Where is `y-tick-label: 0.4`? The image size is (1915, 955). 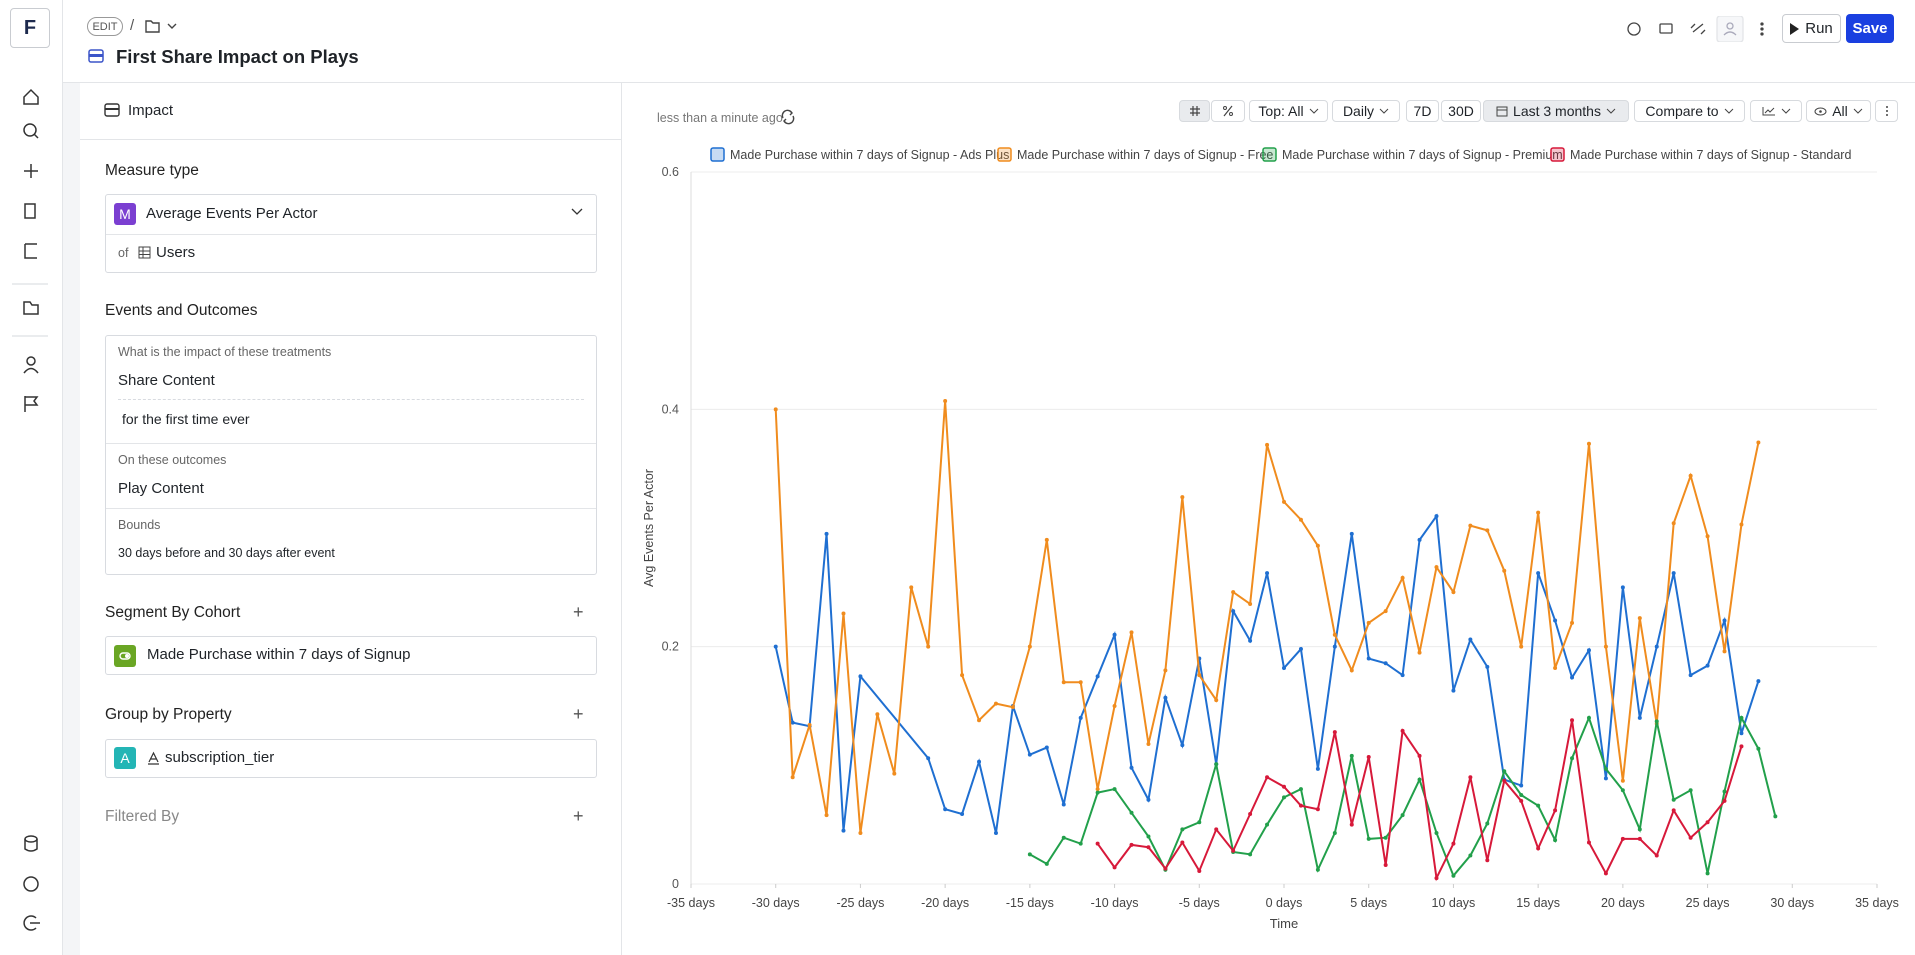
y-tick-label: 0.4 is located at coordinates (670, 409).